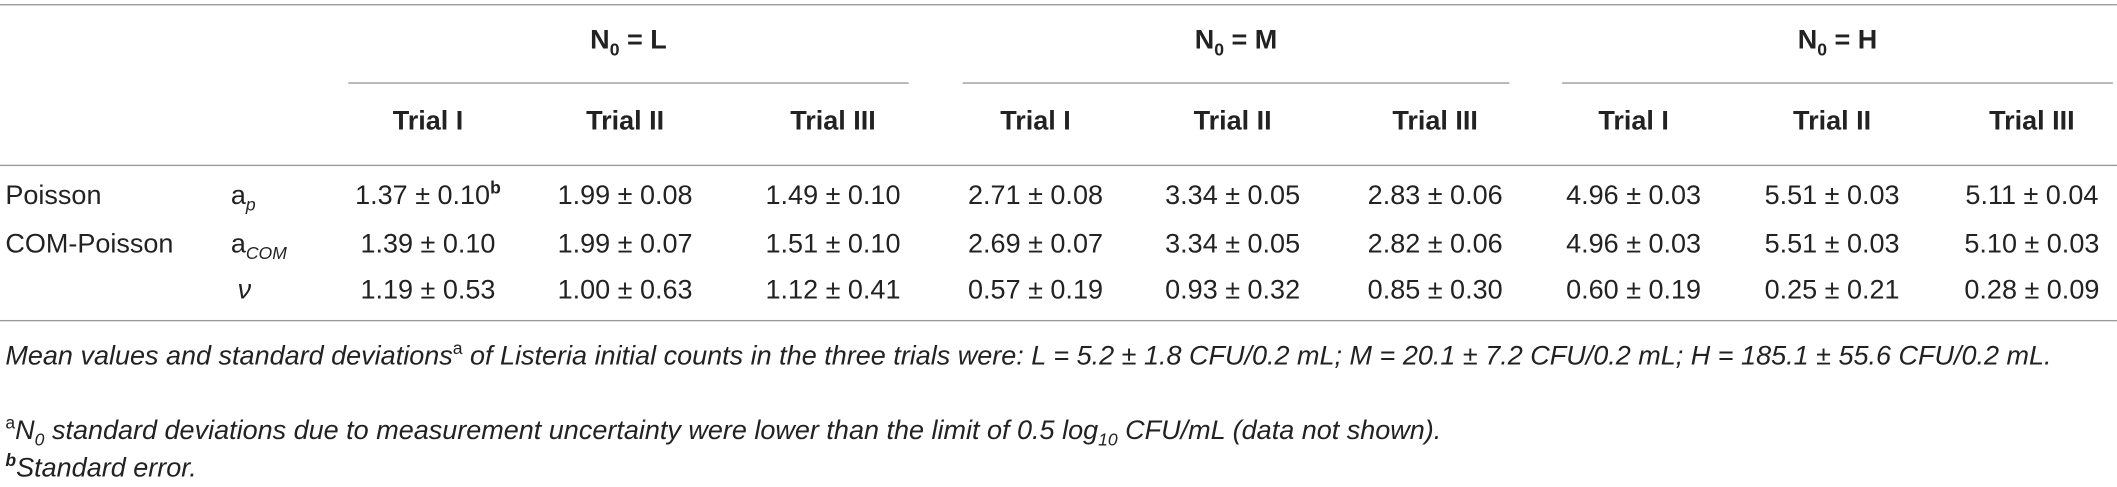 Image resolution: width=2117 pixels, height=487 pixels. I want to click on value-cell: 0.25 ± 0.21, so click(1832, 290).